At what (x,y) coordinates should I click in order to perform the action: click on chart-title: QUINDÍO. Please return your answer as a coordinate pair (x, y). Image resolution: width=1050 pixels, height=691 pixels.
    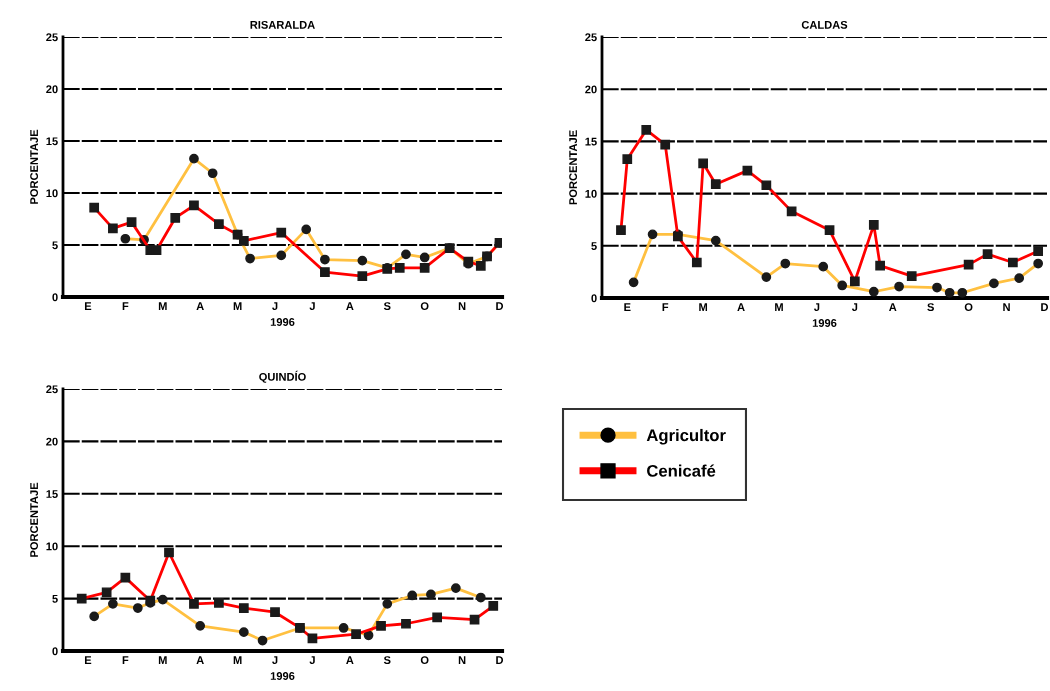
    Looking at the image, I should click on (282, 376).